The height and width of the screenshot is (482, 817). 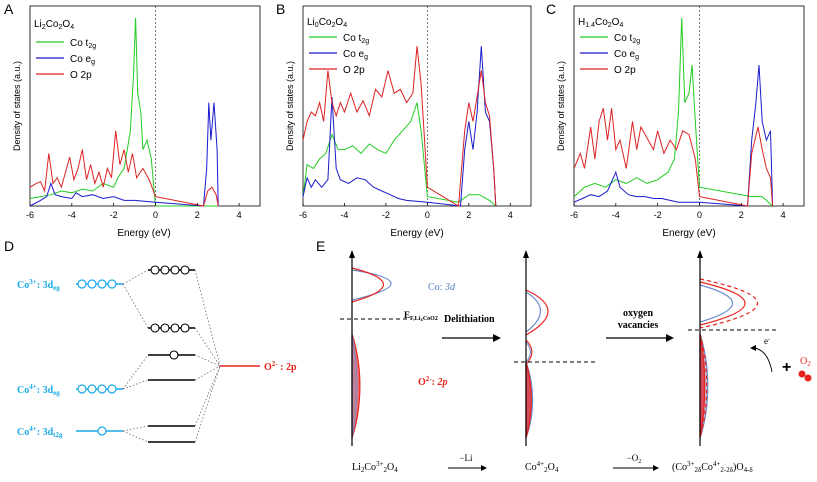 I want to click on legend-c-t2g: Co t2g, so click(x=627, y=39).